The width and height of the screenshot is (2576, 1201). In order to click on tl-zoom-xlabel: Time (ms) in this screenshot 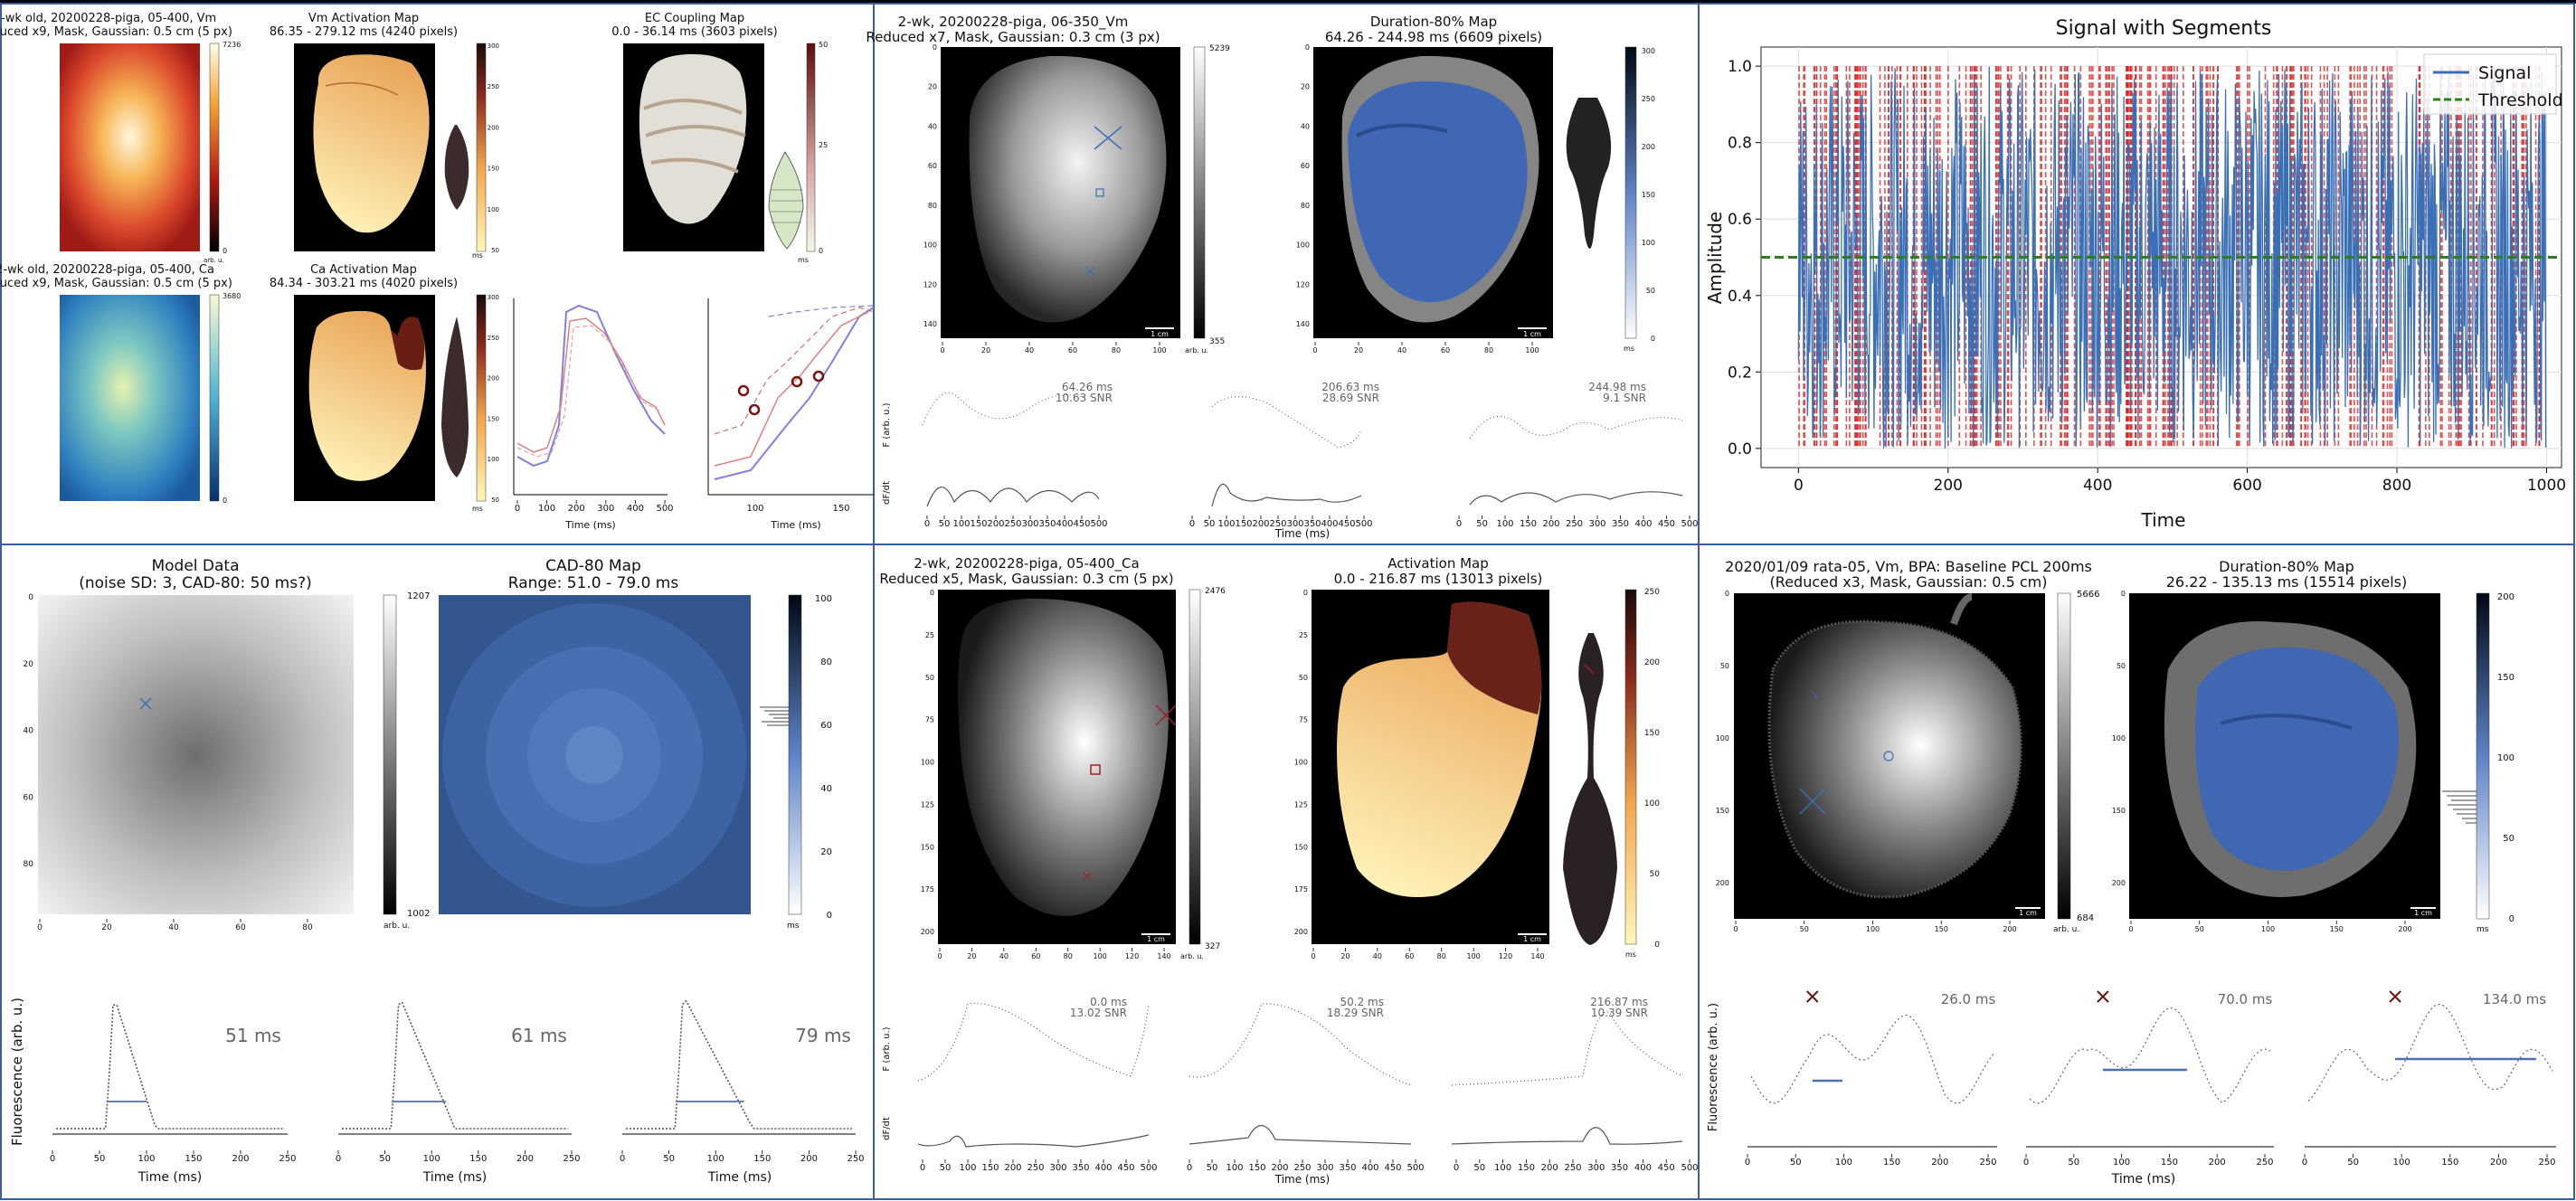, I will do `click(795, 525)`.